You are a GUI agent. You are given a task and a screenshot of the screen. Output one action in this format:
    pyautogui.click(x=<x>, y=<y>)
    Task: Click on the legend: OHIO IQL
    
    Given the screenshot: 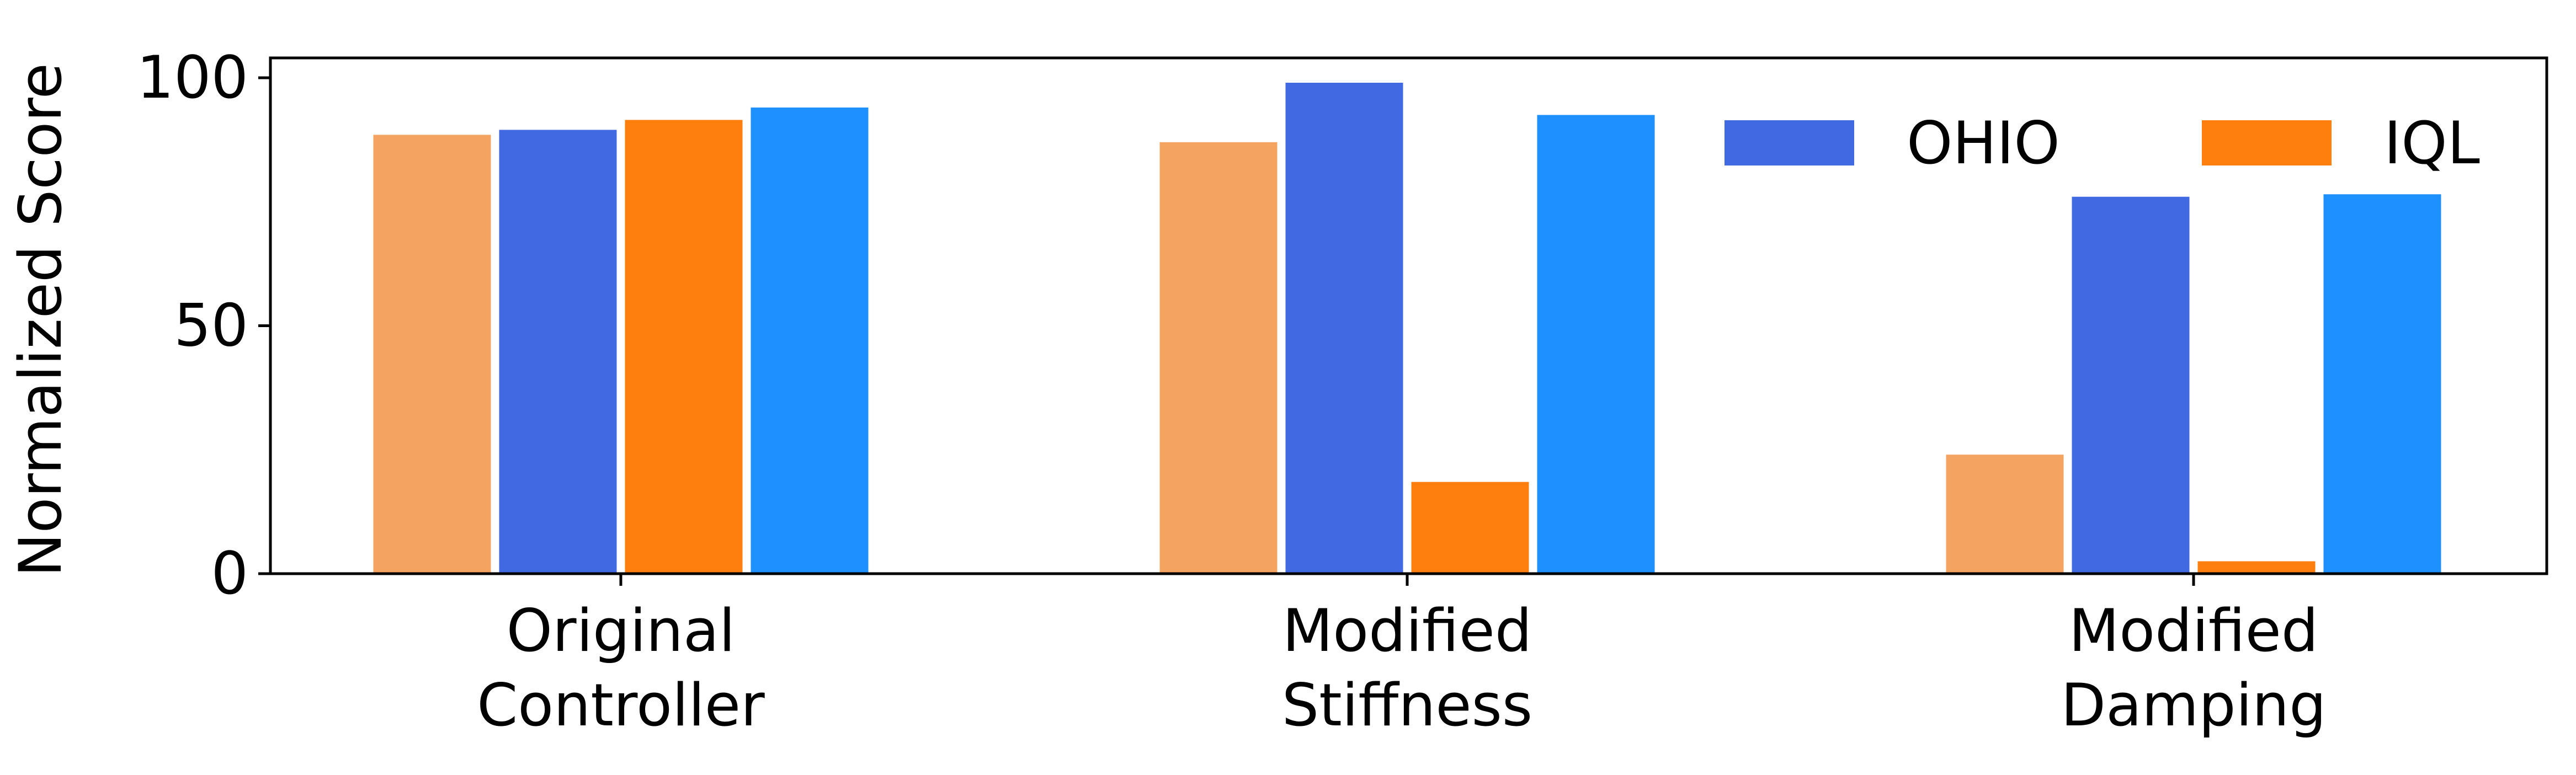 What is the action you would take?
    pyautogui.click(x=2102, y=143)
    